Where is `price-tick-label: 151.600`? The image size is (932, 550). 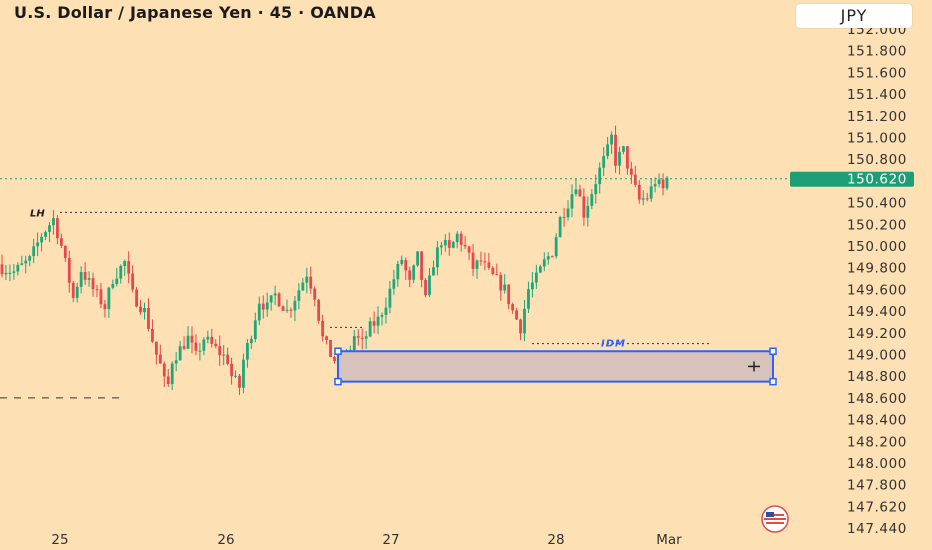 price-tick-label: 151.600 is located at coordinates (877, 73).